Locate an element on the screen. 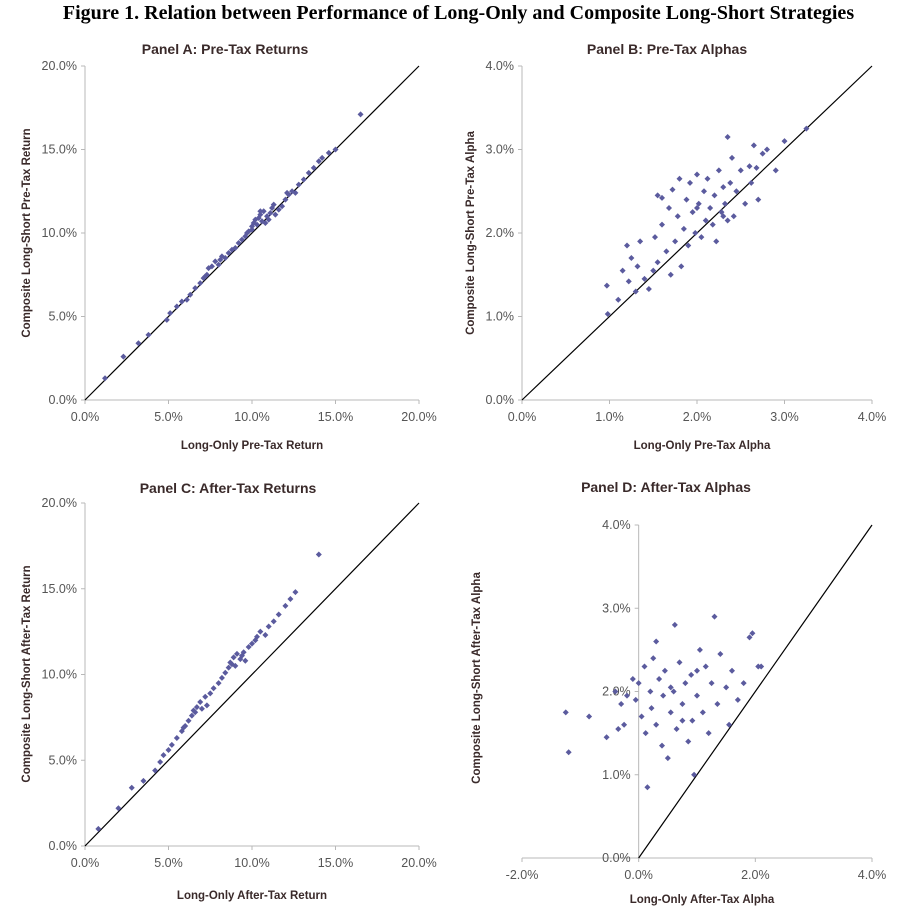 The image size is (917, 908). y-axis-label: Composite Long-Short Pre-Tax Return is located at coordinates (27, 232).